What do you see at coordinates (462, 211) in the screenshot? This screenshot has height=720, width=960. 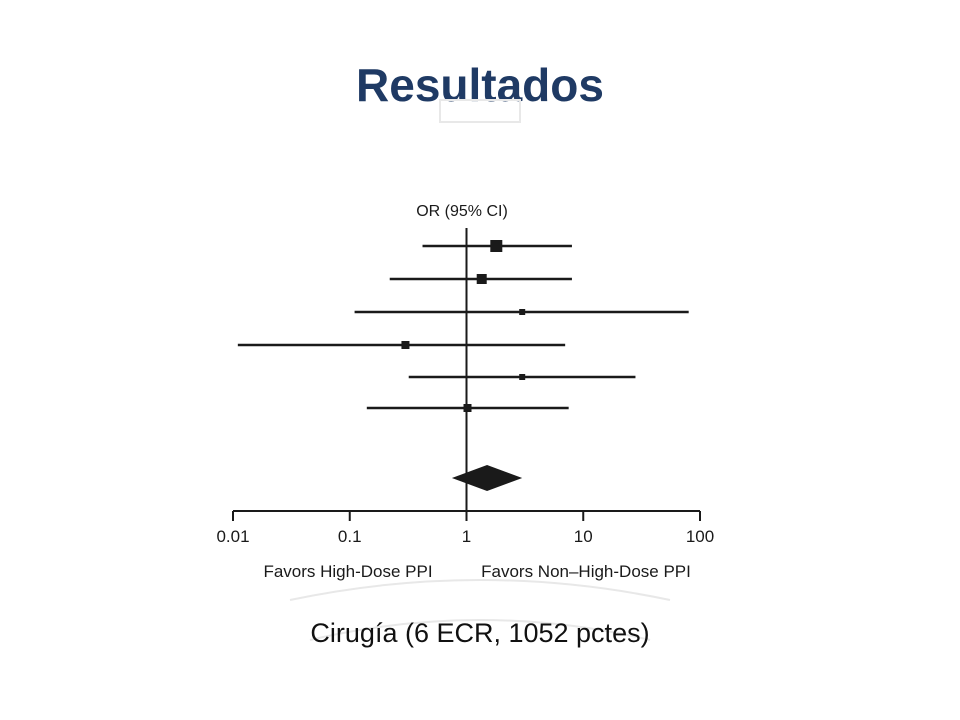 I see `column-header: OR (95% CI)` at bounding box center [462, 211].